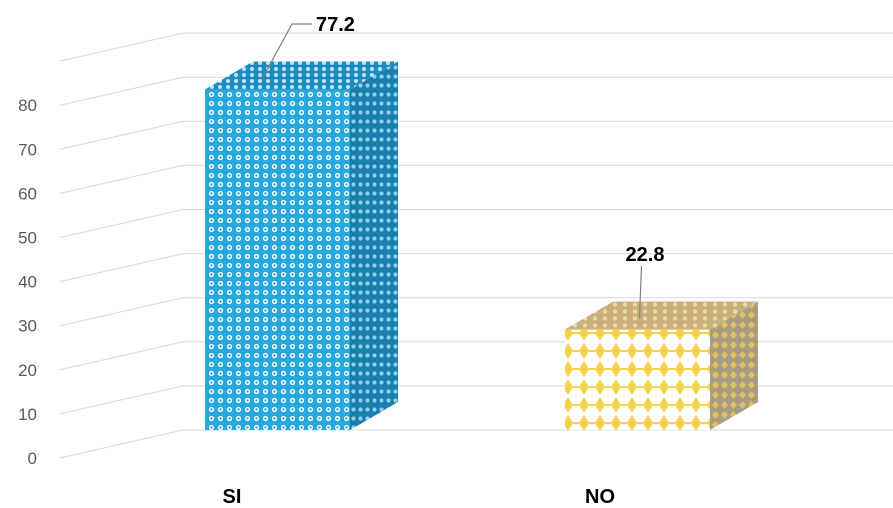 The width and height of the screenshot is (893, 508). Describe the element at coordinates (32, 458) in the screenshot. I see `y-tick-label: 0` at that location.